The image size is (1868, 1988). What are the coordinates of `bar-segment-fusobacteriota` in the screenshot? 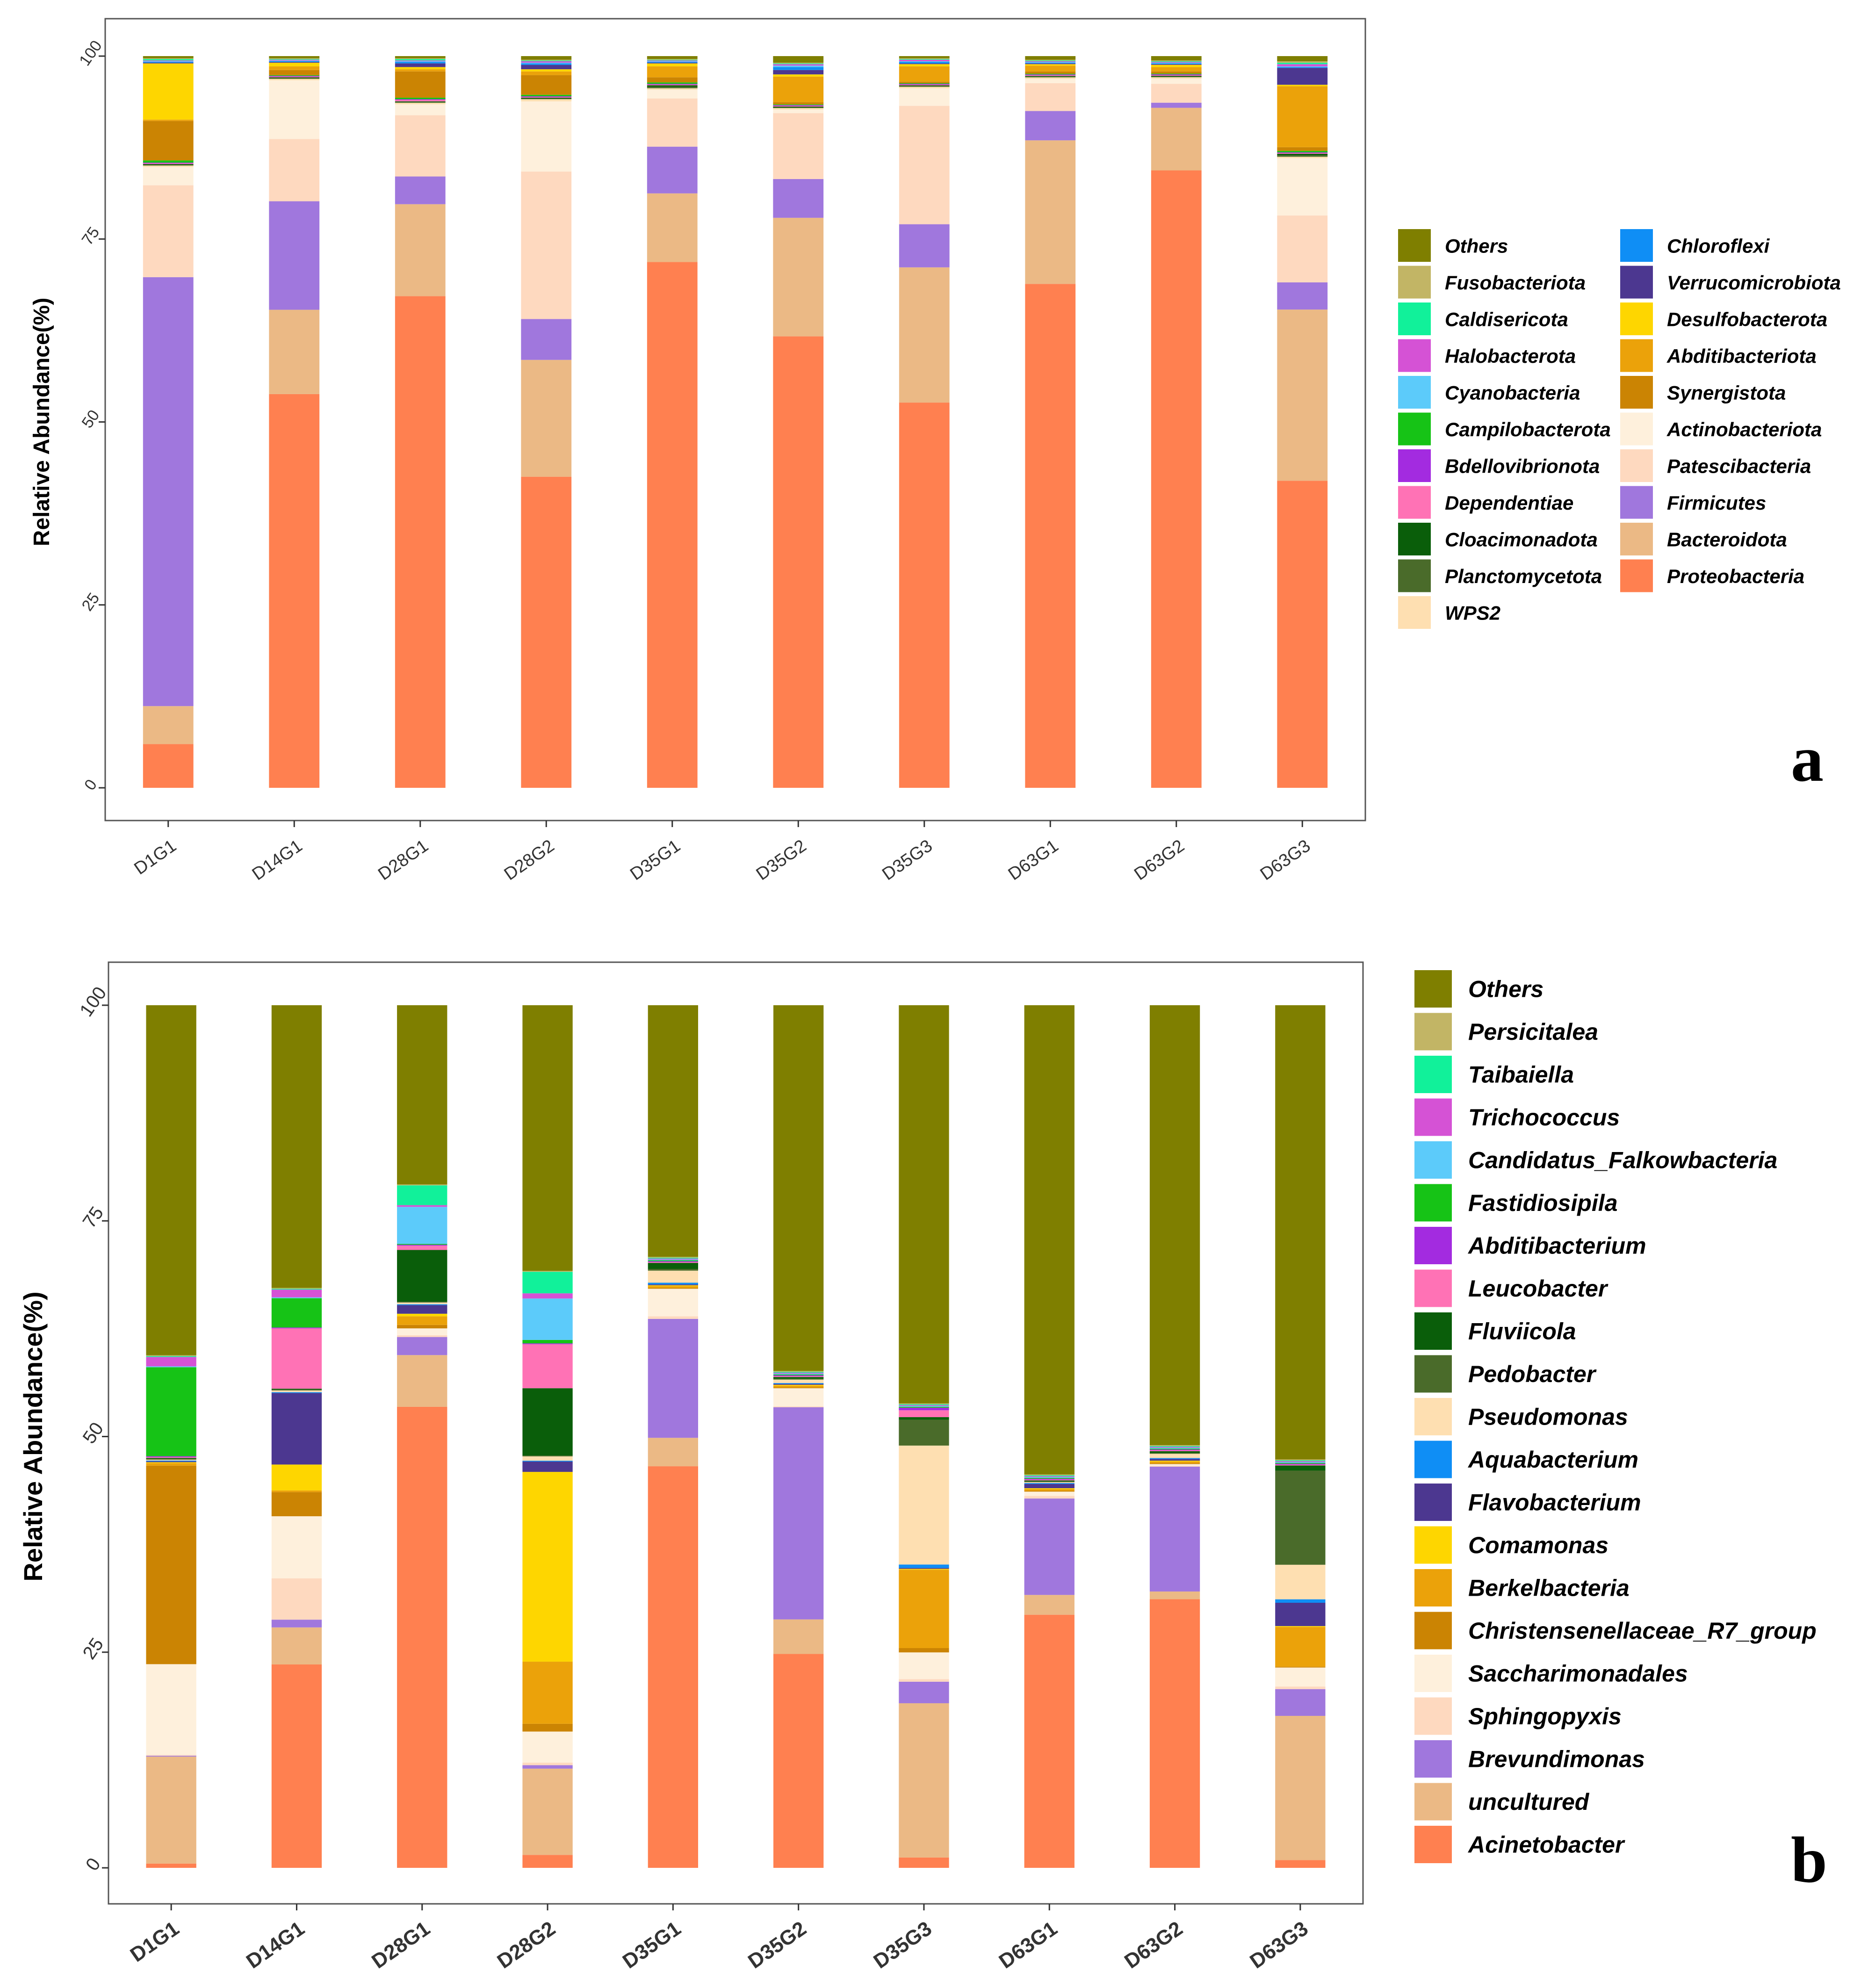 It's located at (1050, 60).